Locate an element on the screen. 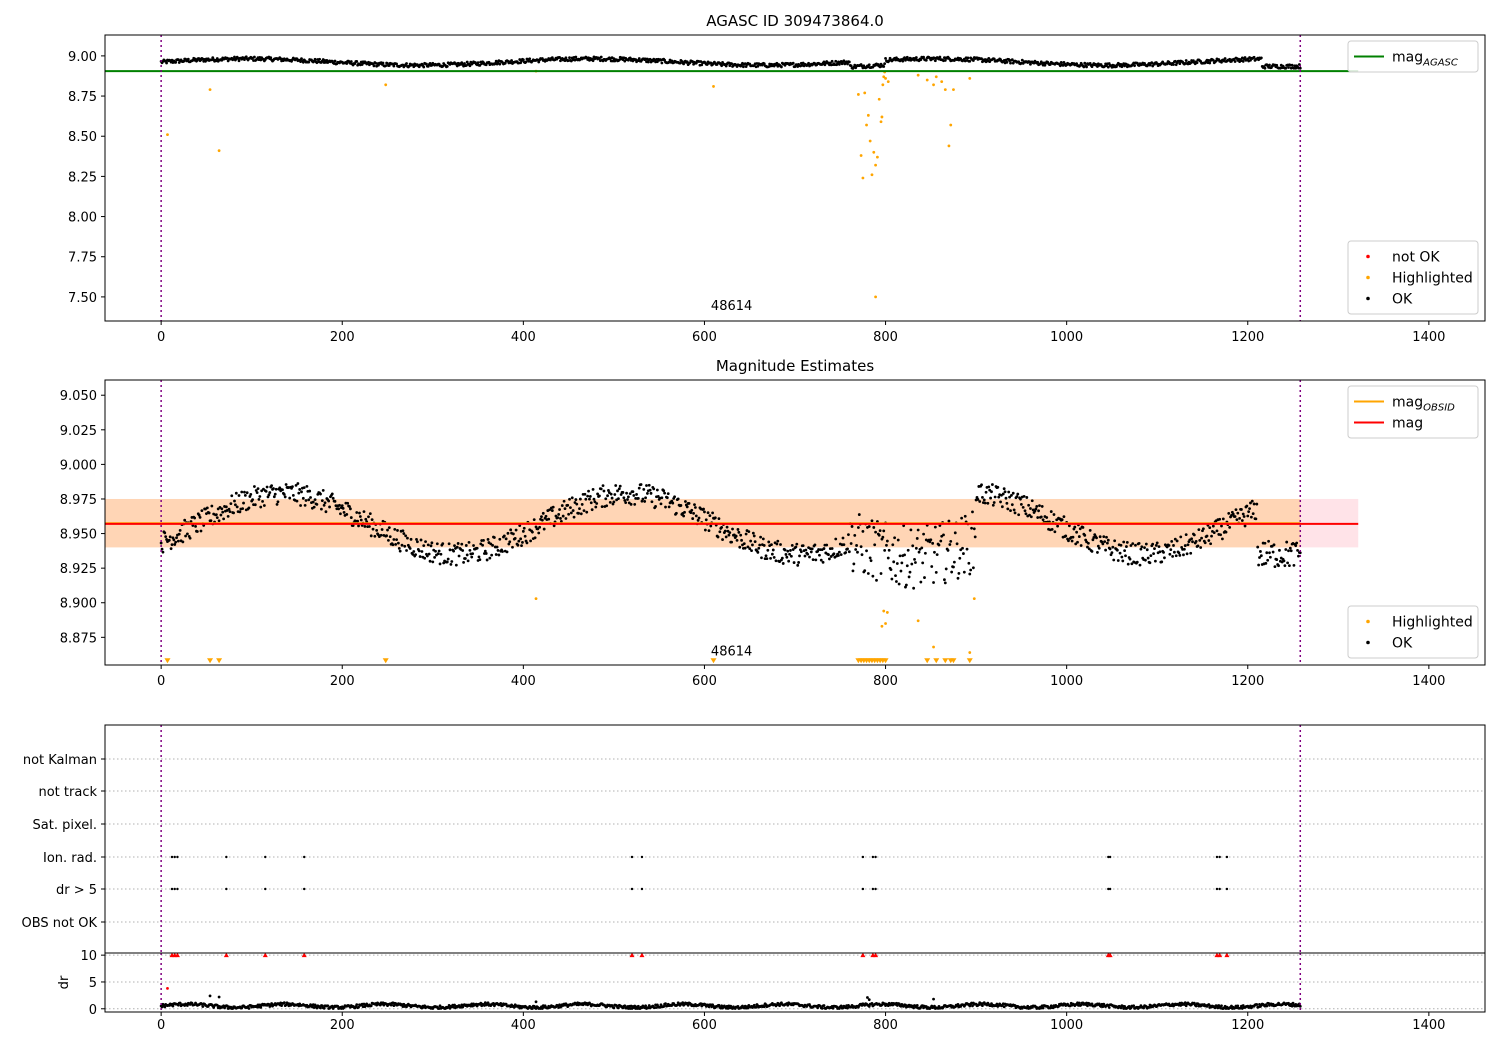 The height and width of the screenshot is (1050, 1500). flag-row-label: OBS not OK is located at coordinates (60, 923).